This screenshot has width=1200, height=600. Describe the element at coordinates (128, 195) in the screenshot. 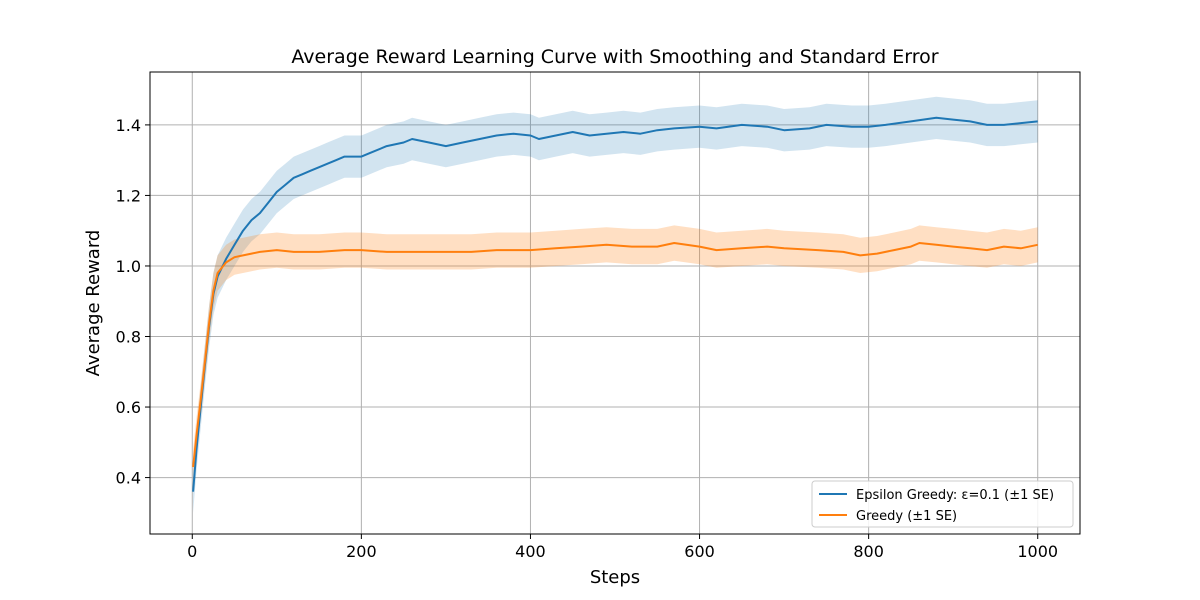

I see `y-tick-label: 1.2` at that location.